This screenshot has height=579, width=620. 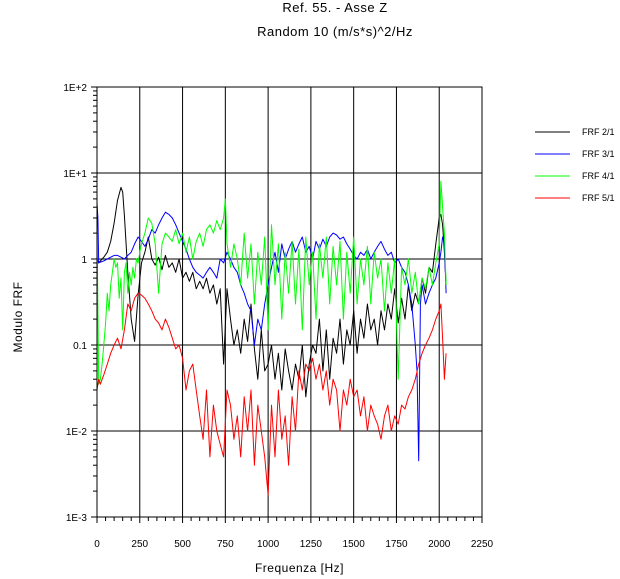 What do you see at coordinates (84, 260) in the screenshot?
I see `y-tick-label: 1` at bounding box center [84, 260].